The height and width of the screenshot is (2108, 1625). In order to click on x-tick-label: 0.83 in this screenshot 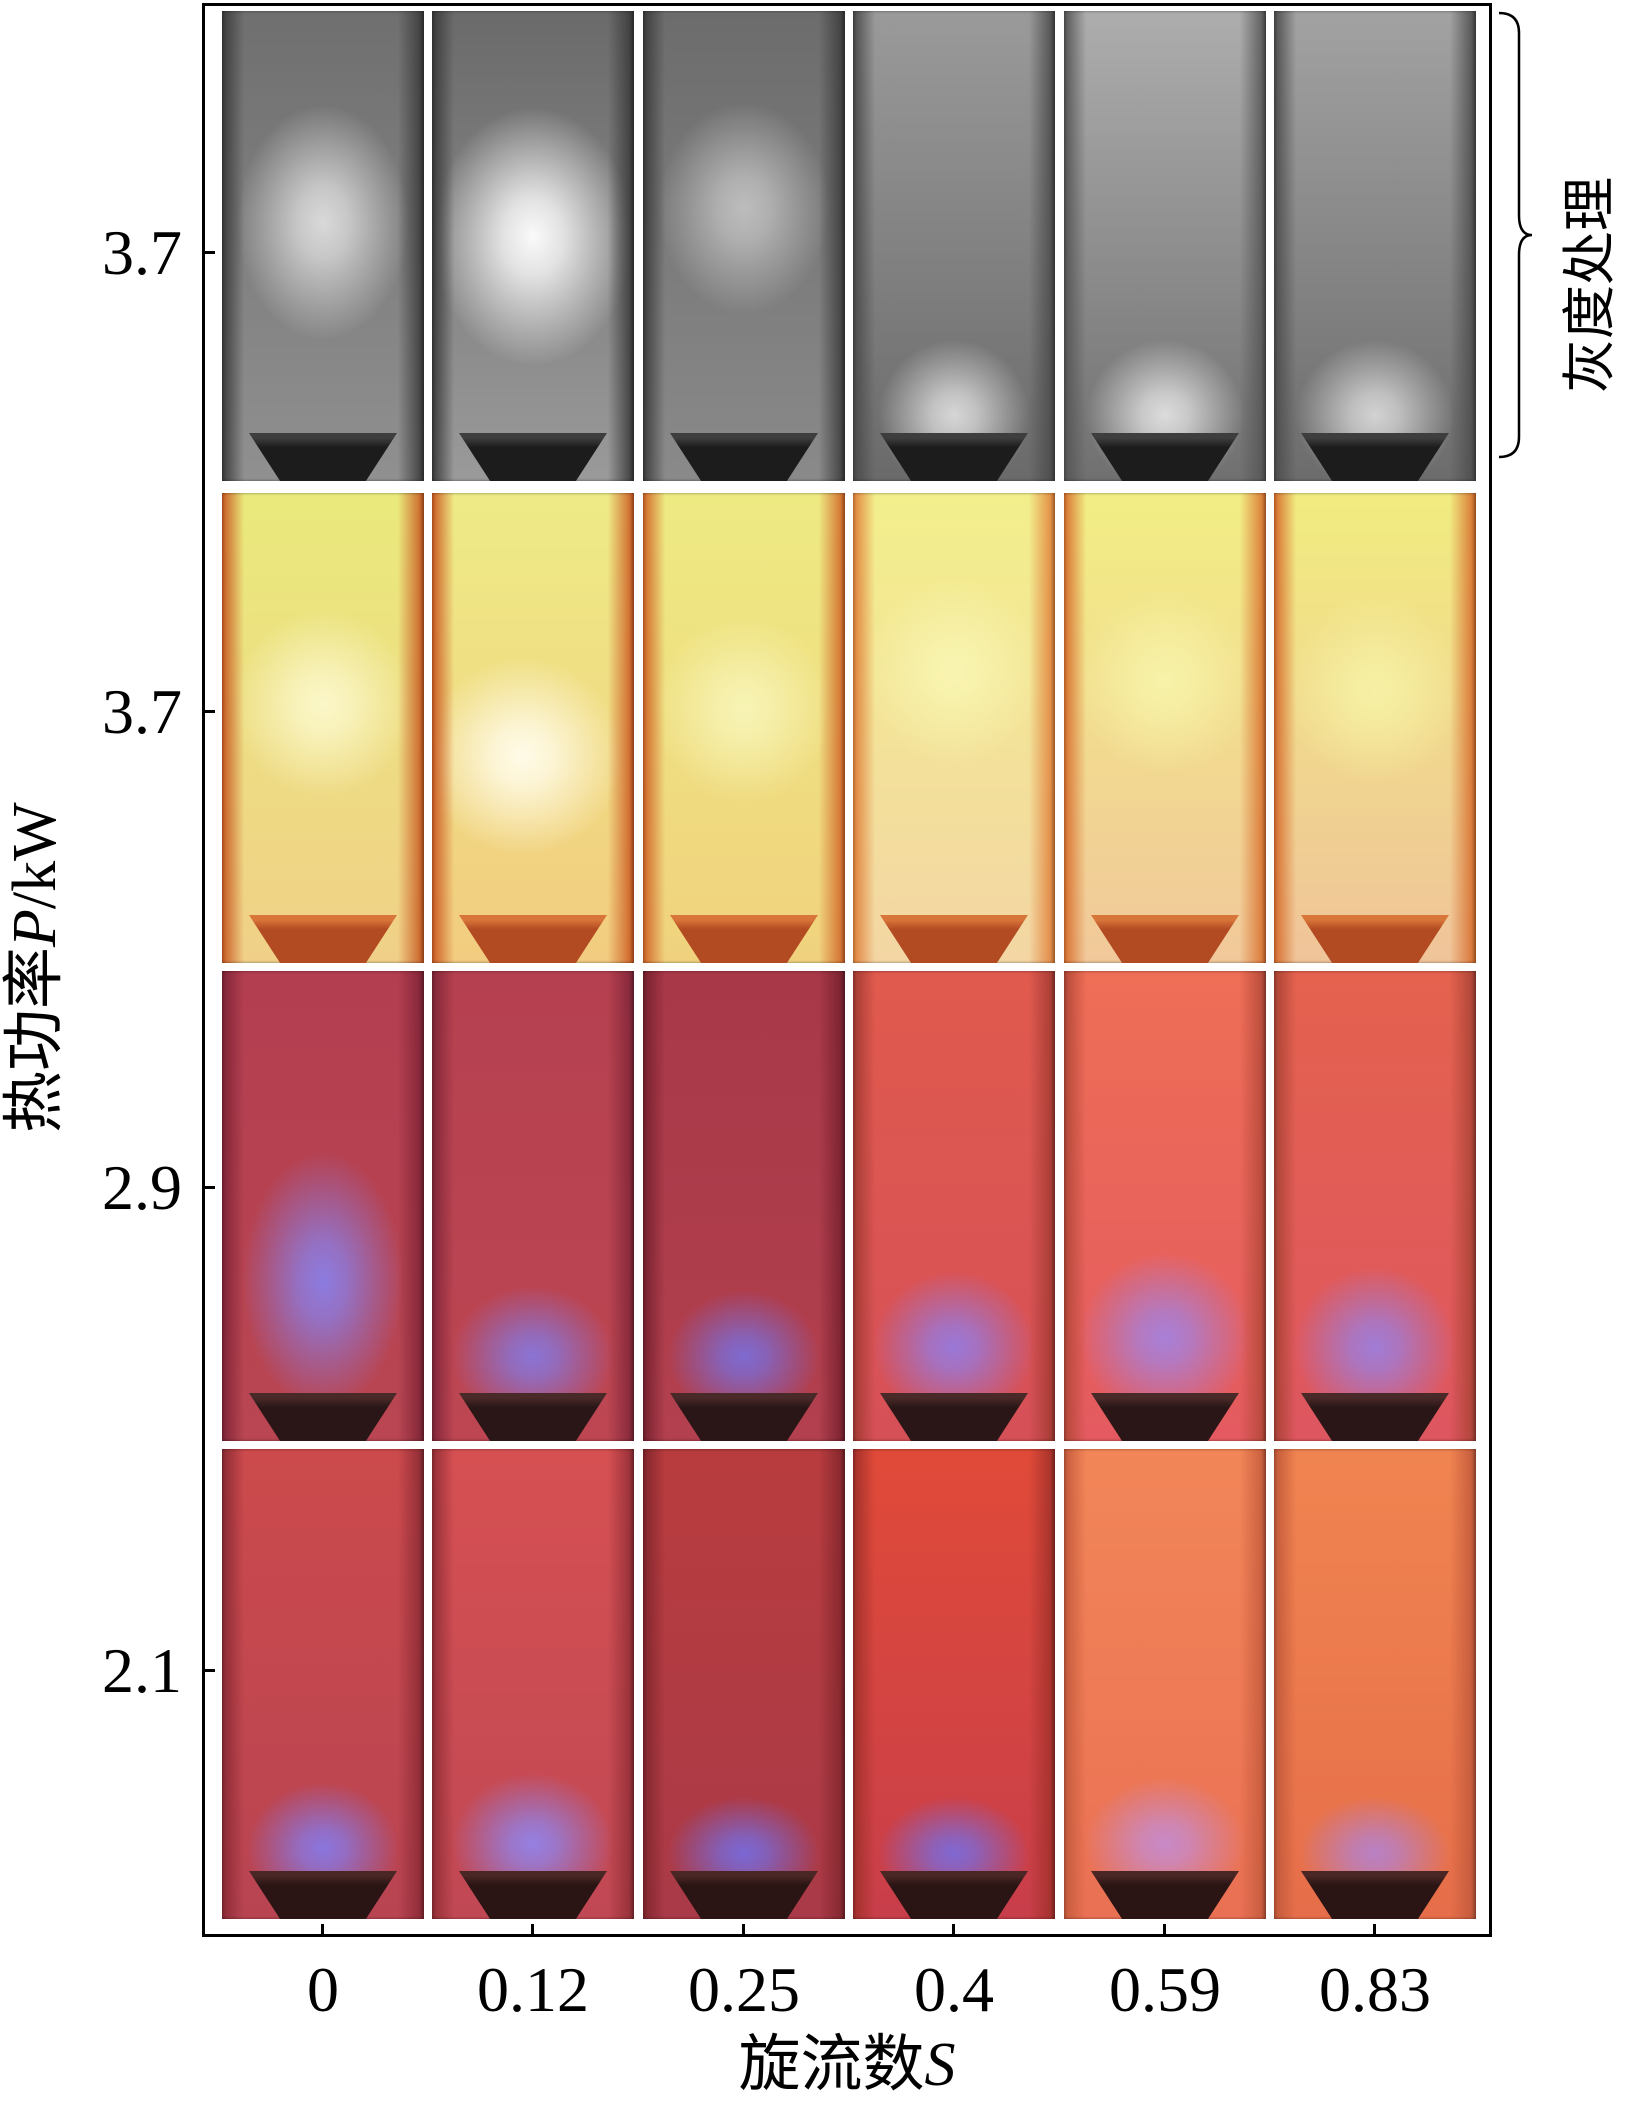, I will do `click(1375, 1989)`.